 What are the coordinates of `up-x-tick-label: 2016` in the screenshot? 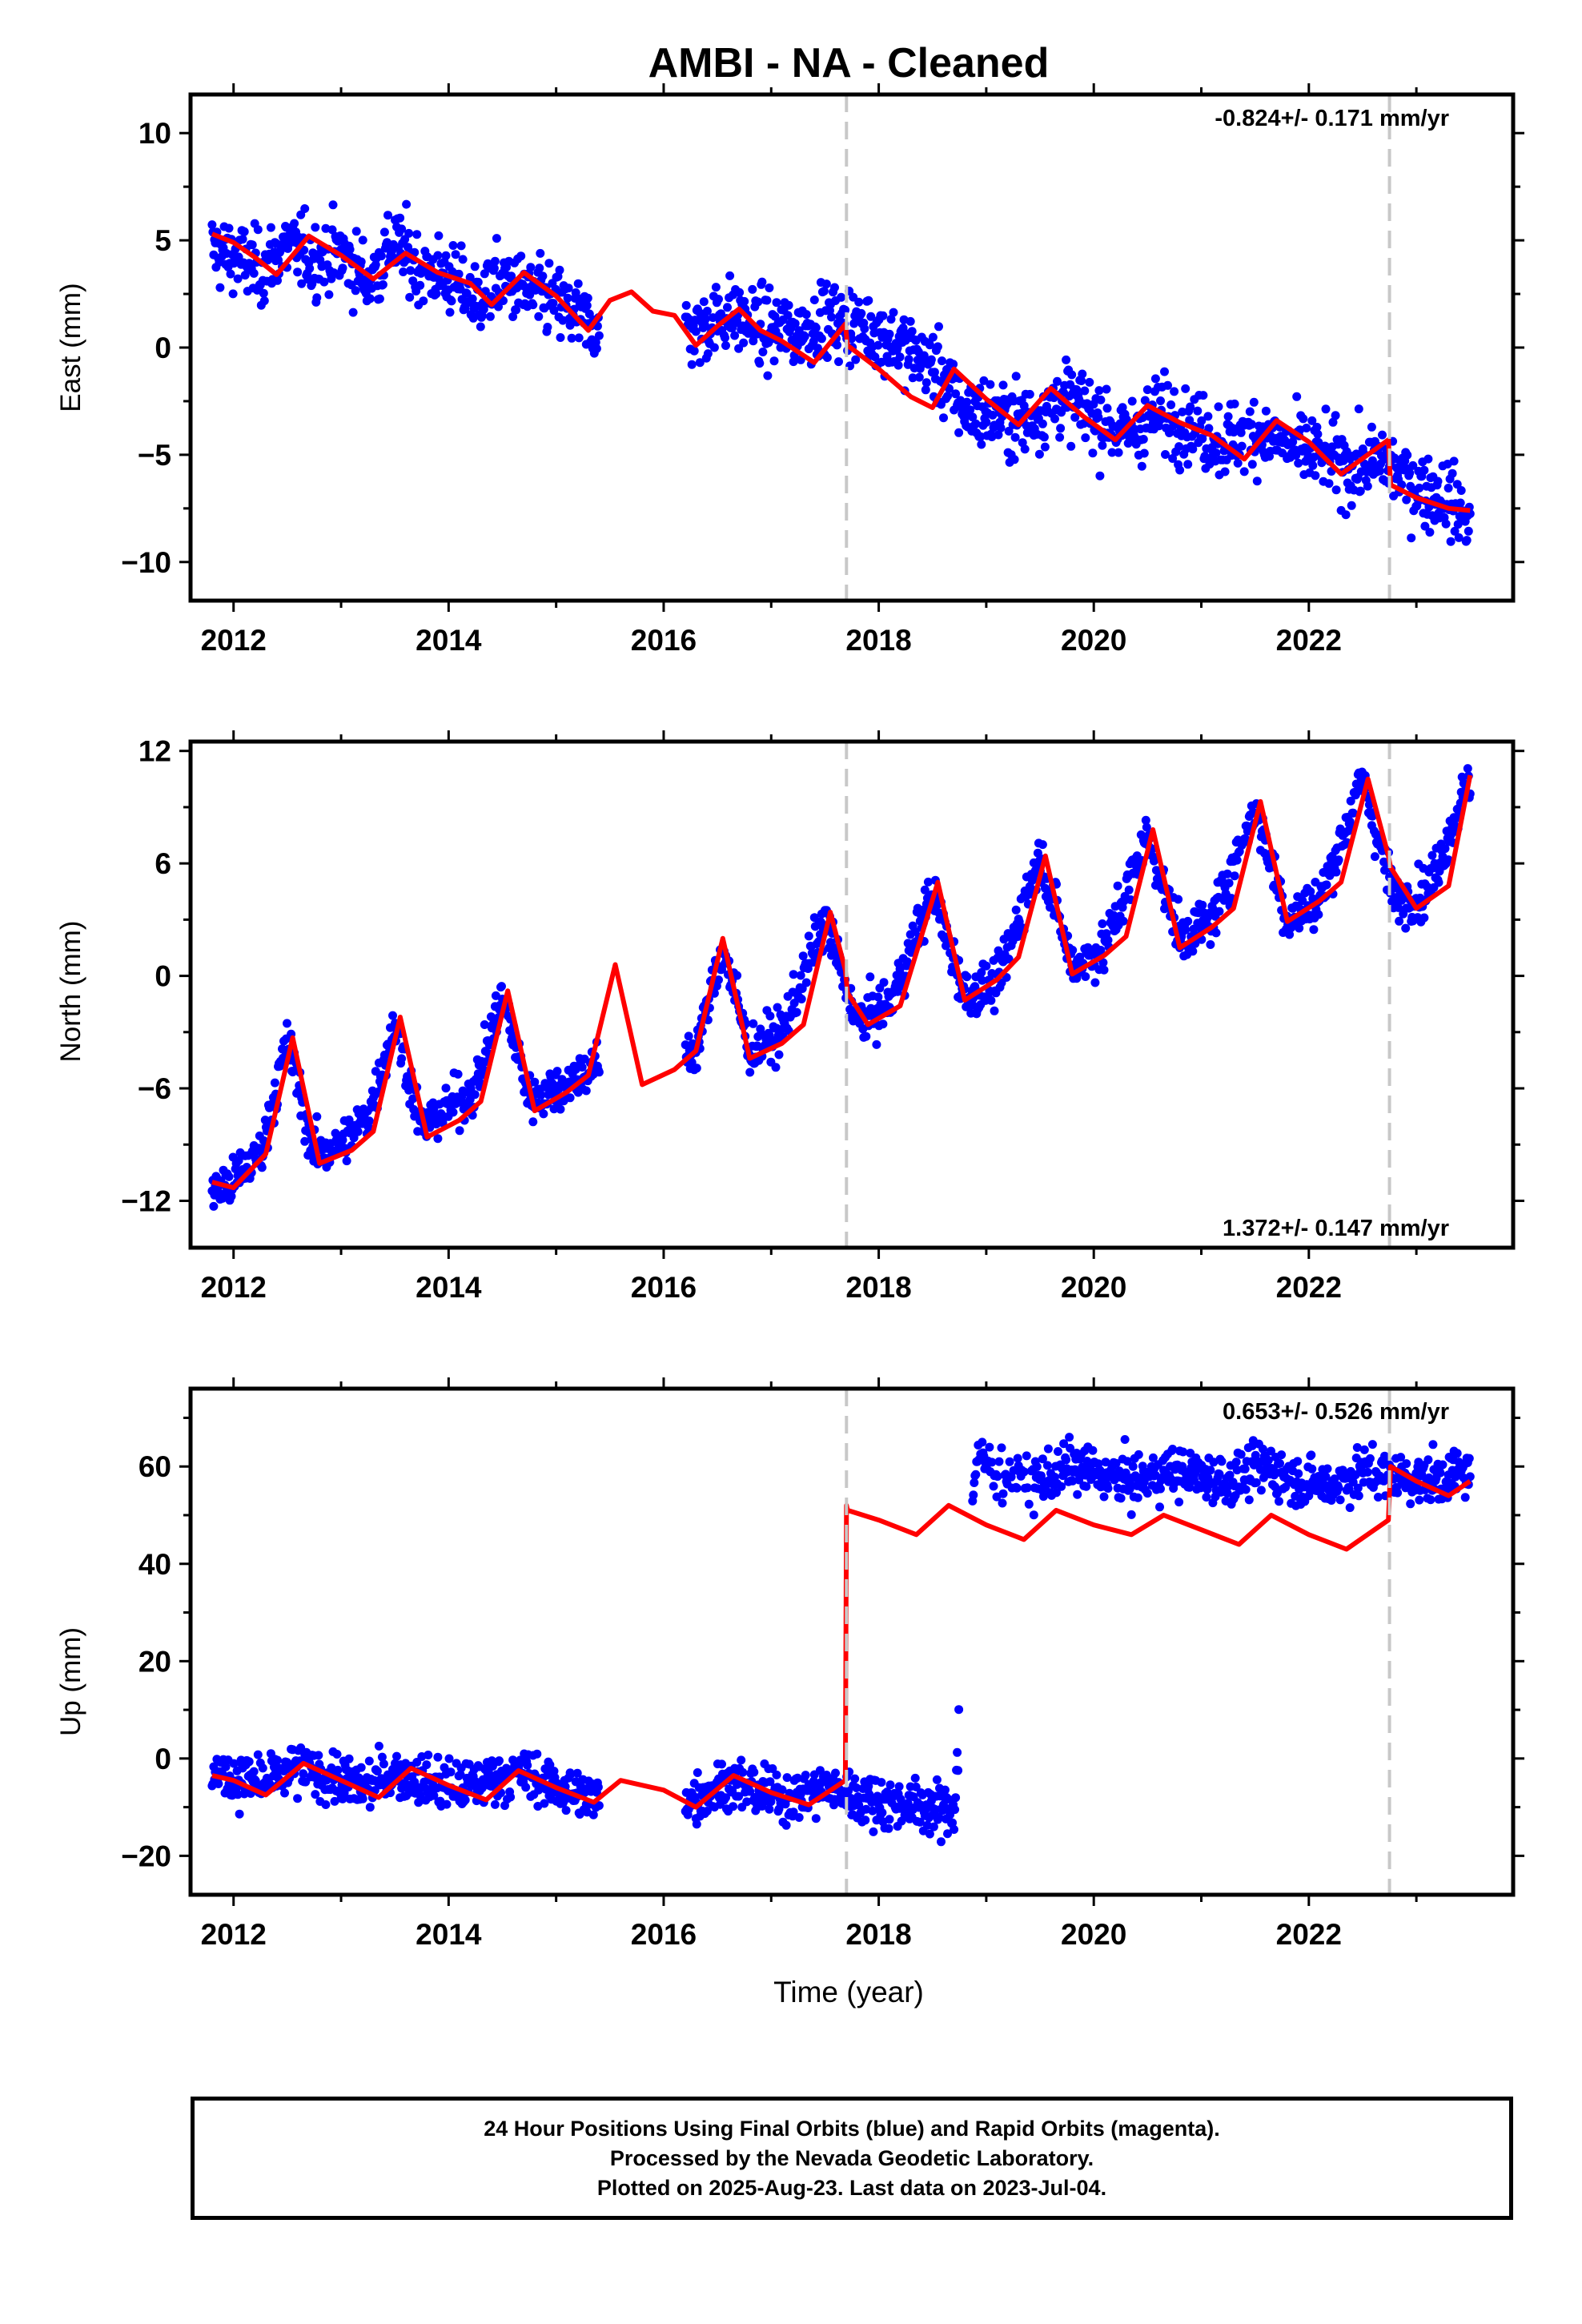 It's located at (664, 1934).